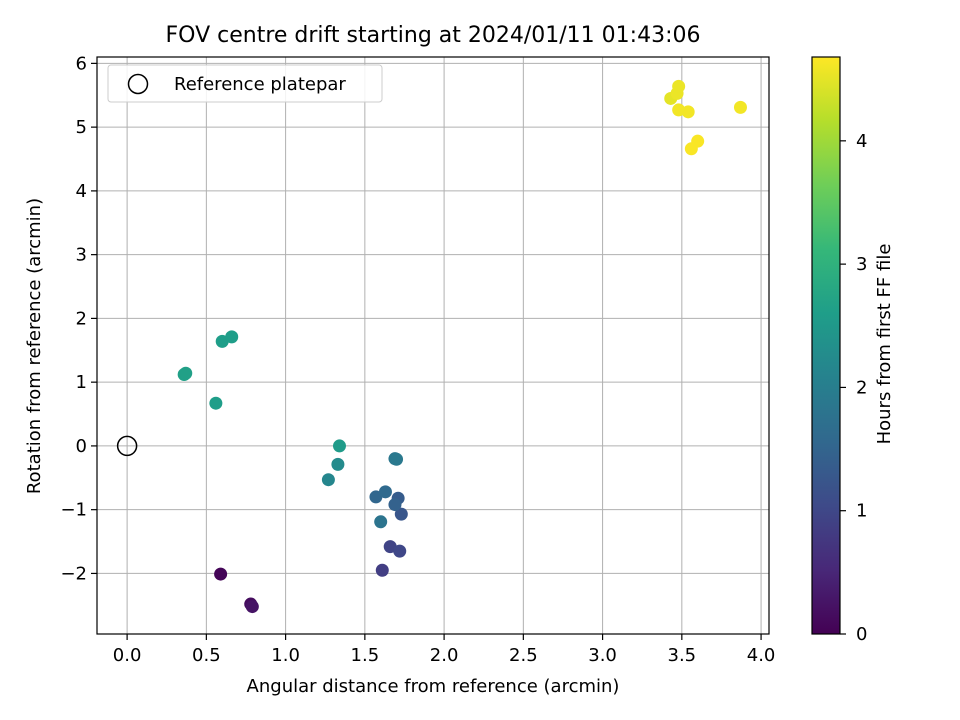 Image resolution: width=960 pixels, height=720 pixels. Describe the element at coordinates (853, 388) in the screenshot. I see `colorbar-ticks: 0 1 2 3 4` at that location.